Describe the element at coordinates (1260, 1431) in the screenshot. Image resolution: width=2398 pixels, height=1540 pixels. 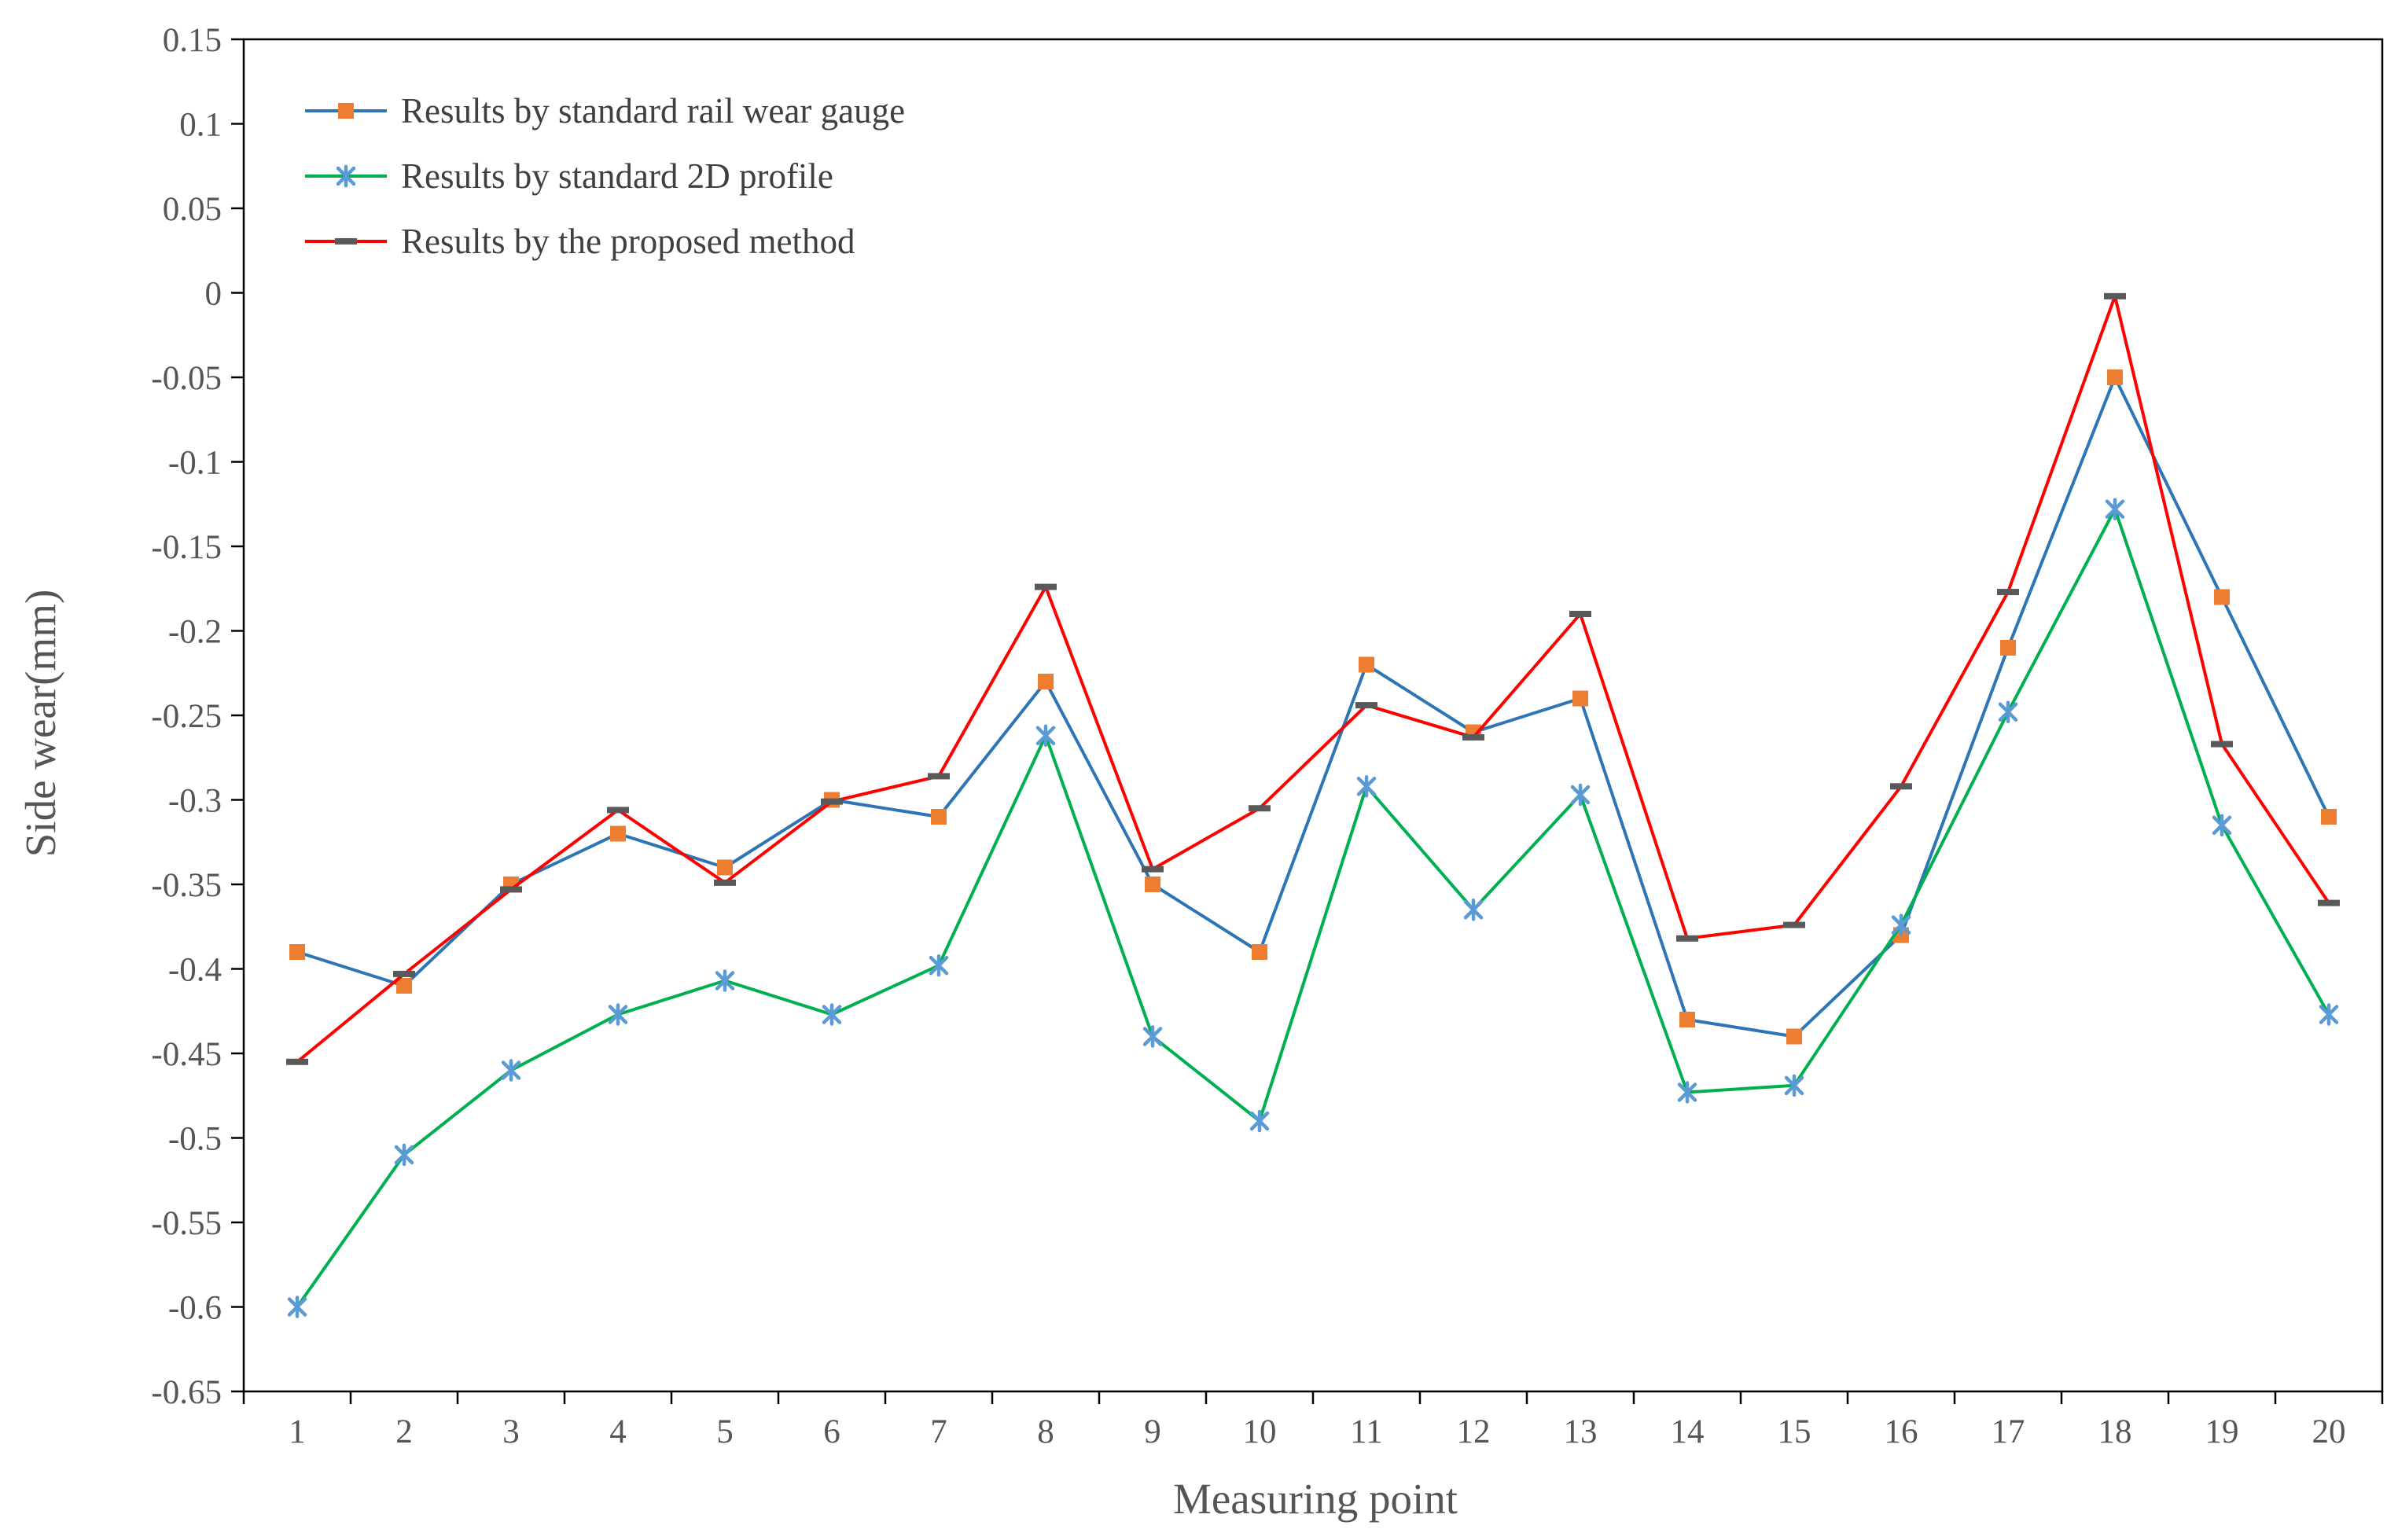
I see `x-tick-label: 10` at that location.